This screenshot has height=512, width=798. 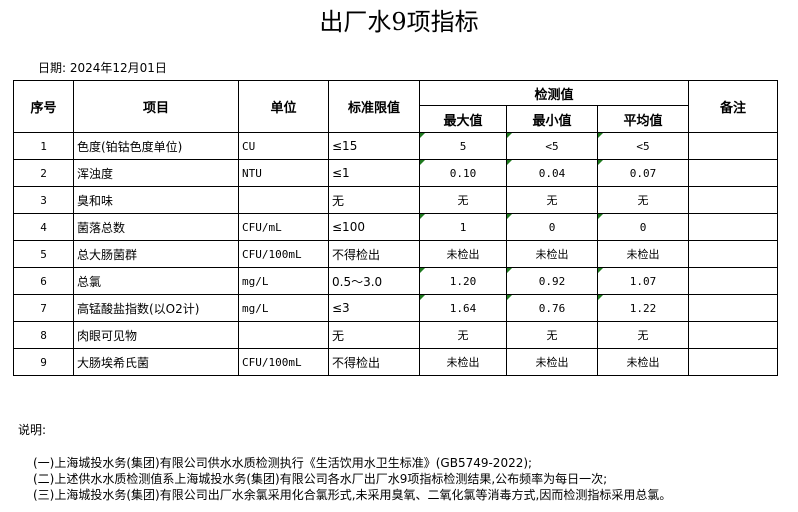 I want to click on cell-item: 色度(铂钴色度单位), so click(x=156, y=146).